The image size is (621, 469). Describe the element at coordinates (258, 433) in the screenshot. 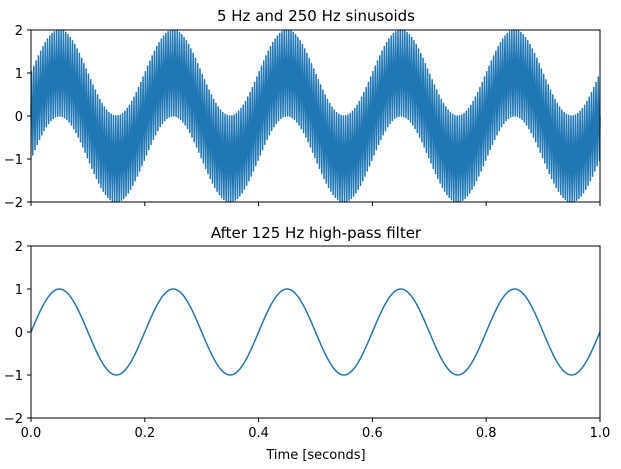

I see `x-tick-label: 0.4` at that location.